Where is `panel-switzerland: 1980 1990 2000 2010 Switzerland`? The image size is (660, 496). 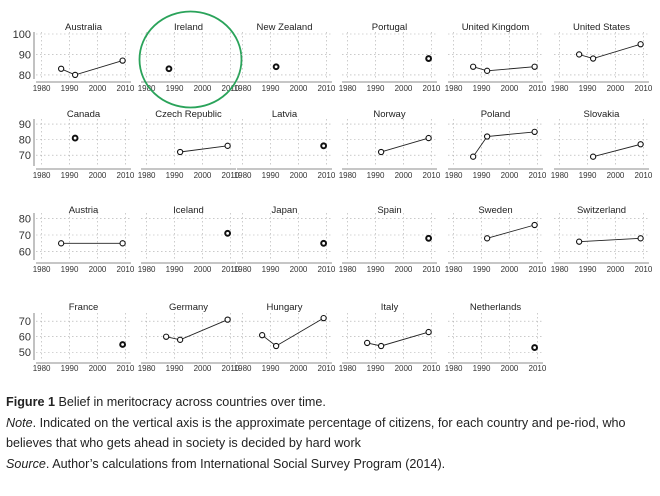 panel-switzerland: 1980 1990 2000 2010 Switzerland is located at coordinates (602, 239).